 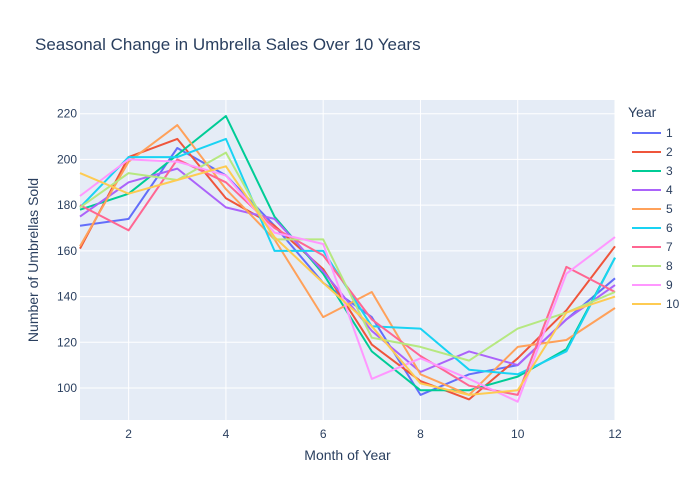 I want to click on legend-label-year-3: 3, so click(x=669, y=171).